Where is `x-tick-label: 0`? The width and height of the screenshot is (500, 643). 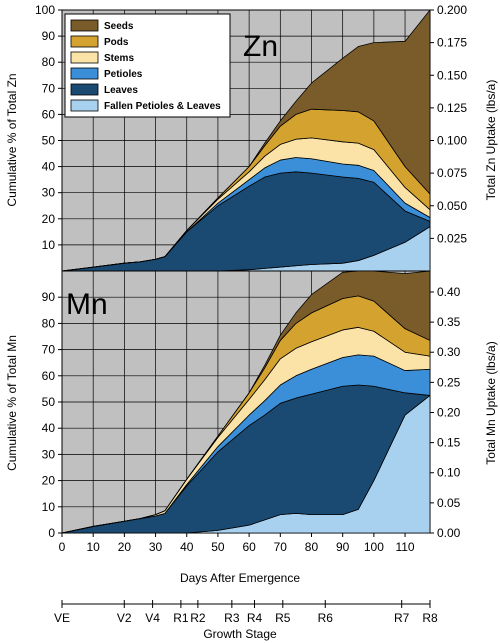 x-tick-label: 0 is located at coordinates (62, 547).